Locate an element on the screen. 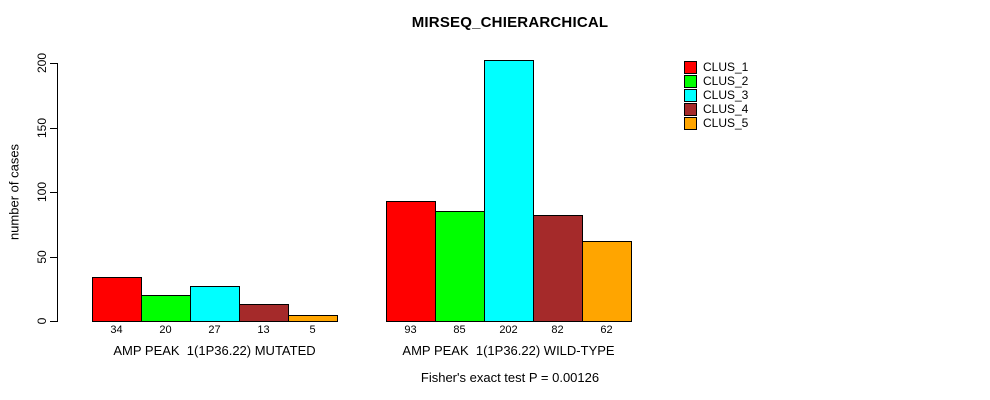 Image resolution: width=990 pixels, height=400 pixels. legend-label: CLUS_1 is located at coordinates (726, 67).